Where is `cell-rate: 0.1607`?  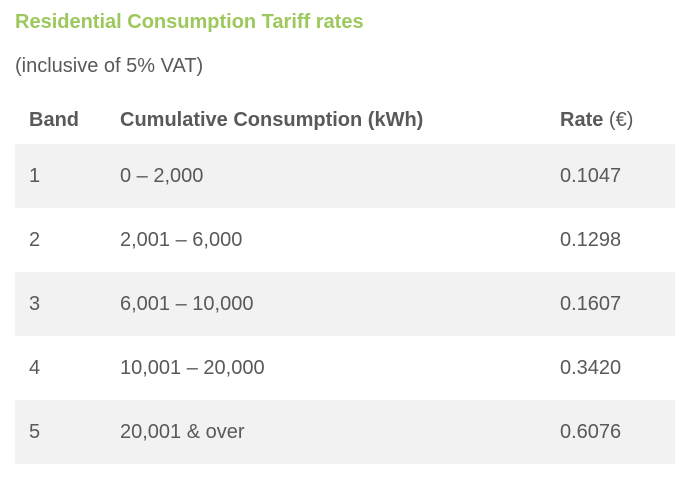
cell-rate: 0.1607 is located at coordinates (591, 304).